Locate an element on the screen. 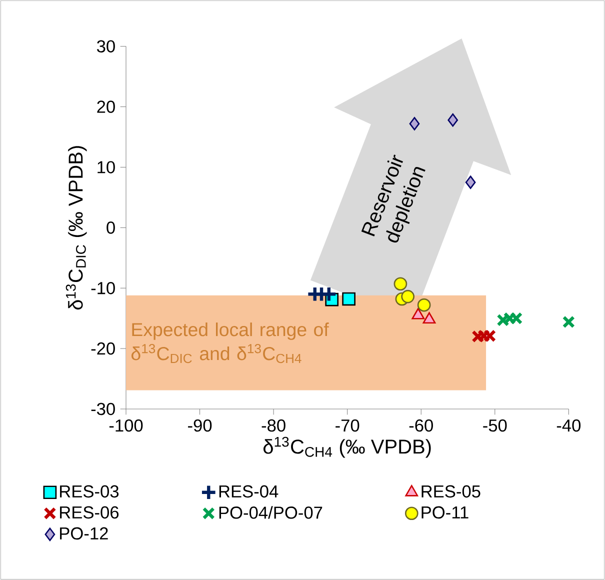 The height and width of the screenshot is (580, 605). legend-label: RES-05 is located at coordinates (451, 491).